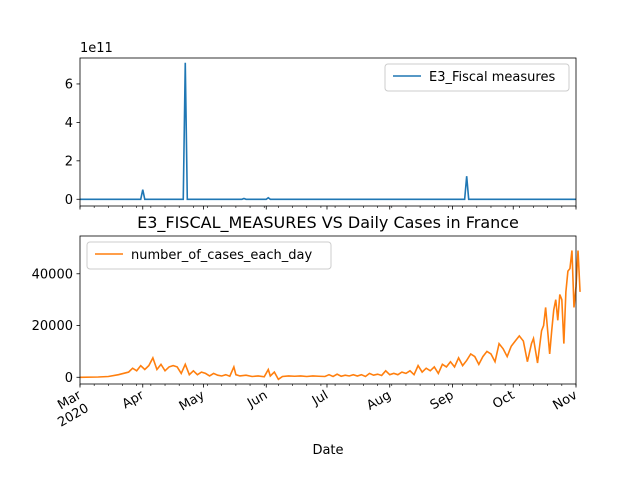  I want to click on x-axis-ticks: Mar2020 Apr May Jun Jul Aug Sep Oct Nov, so click(314, 407).